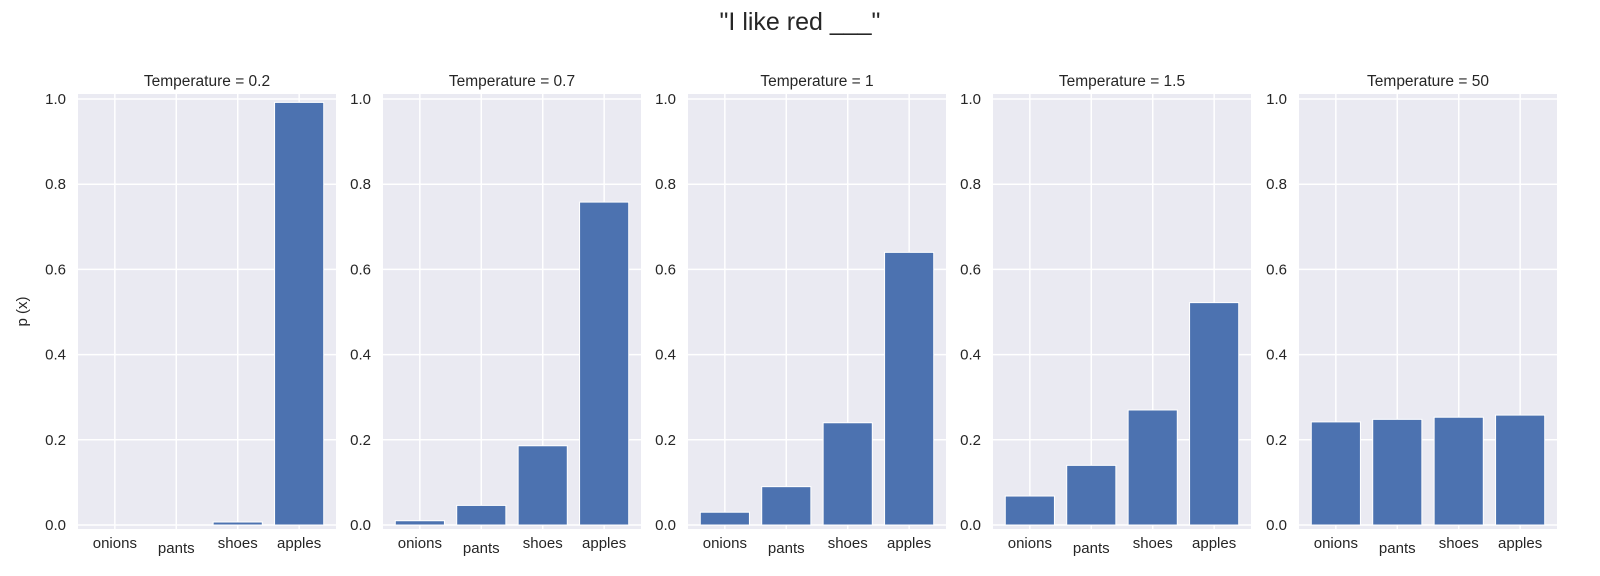  I want to click on subplot-title: Temperature = 50, so click(1428, 81).